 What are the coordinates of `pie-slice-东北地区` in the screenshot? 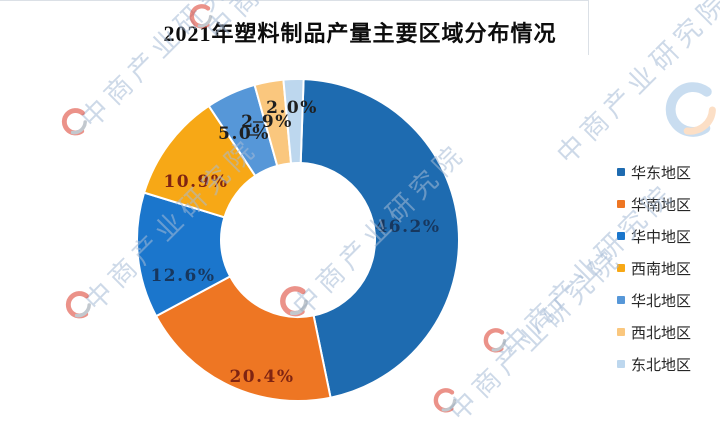 It's located at (293, 121).